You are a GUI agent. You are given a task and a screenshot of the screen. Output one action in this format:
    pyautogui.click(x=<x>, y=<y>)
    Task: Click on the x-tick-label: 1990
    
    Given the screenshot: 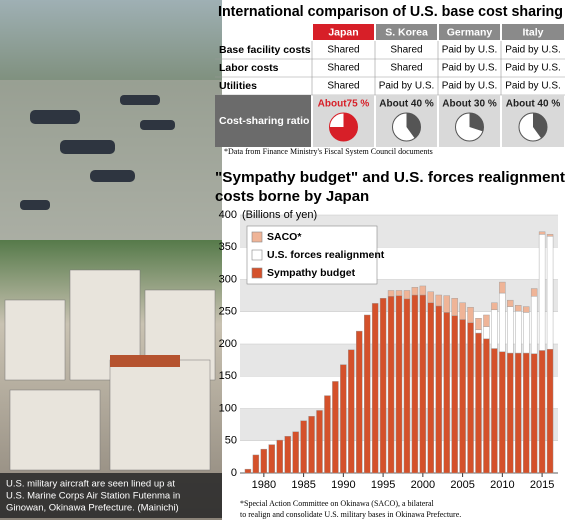 What is the action you would take?
    pyautogui.click(x=343, y=485)
    